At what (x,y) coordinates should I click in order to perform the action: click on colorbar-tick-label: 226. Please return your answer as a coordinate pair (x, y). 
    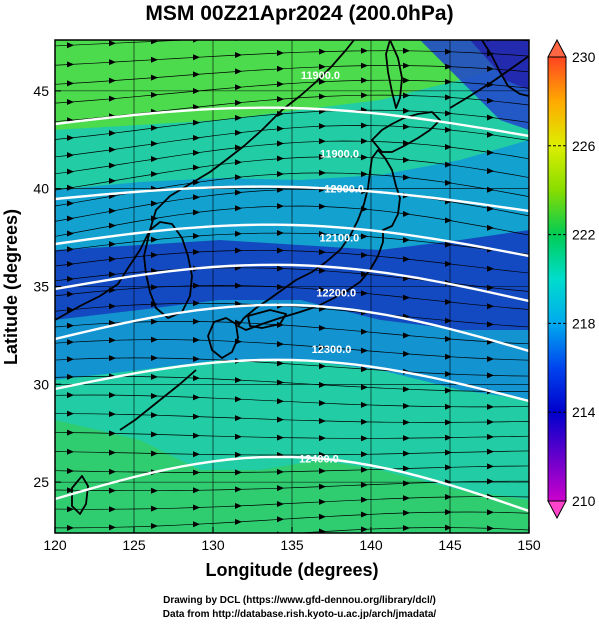
    Looking at the image, I should click on (584, 146).